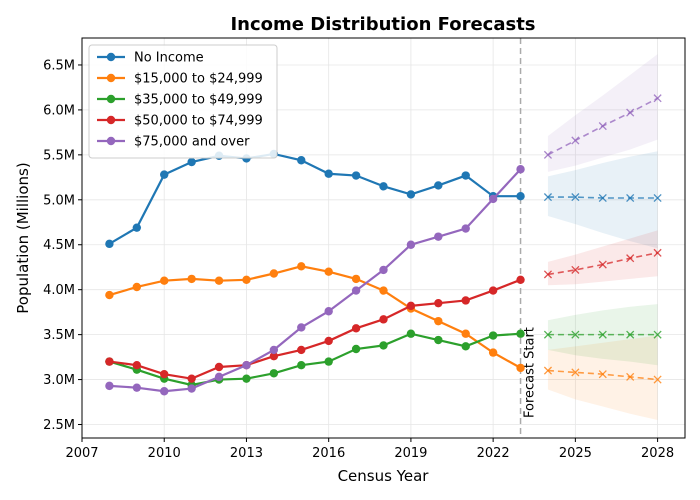 The width and height of the screenshot is (700, 500). Describe the element at coordinates (528, 238) in the screenshot. I see `forecast-marker: Forecast Start` at that location.